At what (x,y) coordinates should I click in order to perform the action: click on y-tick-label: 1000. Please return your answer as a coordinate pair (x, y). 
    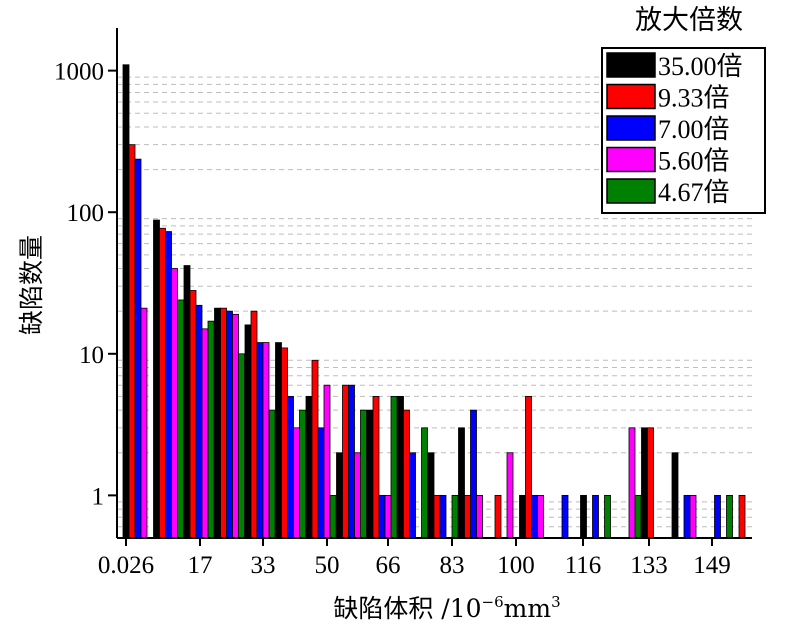
    Looking at the image, I should click on (79, 72).